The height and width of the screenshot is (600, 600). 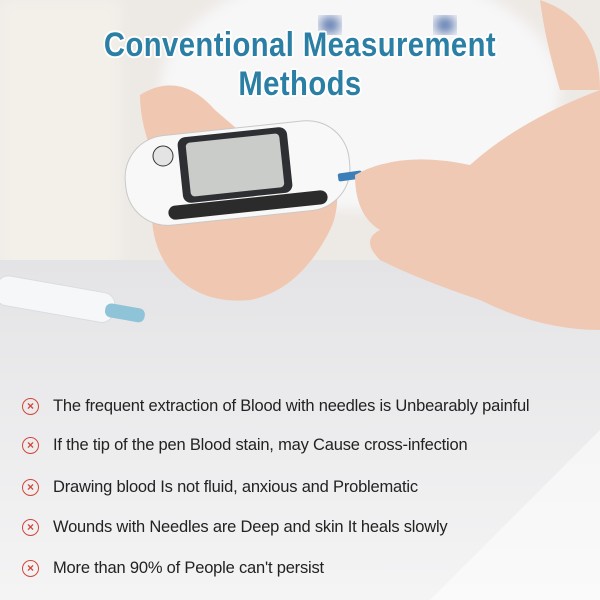 I want to click on syringe, so click(x=72, y=299).